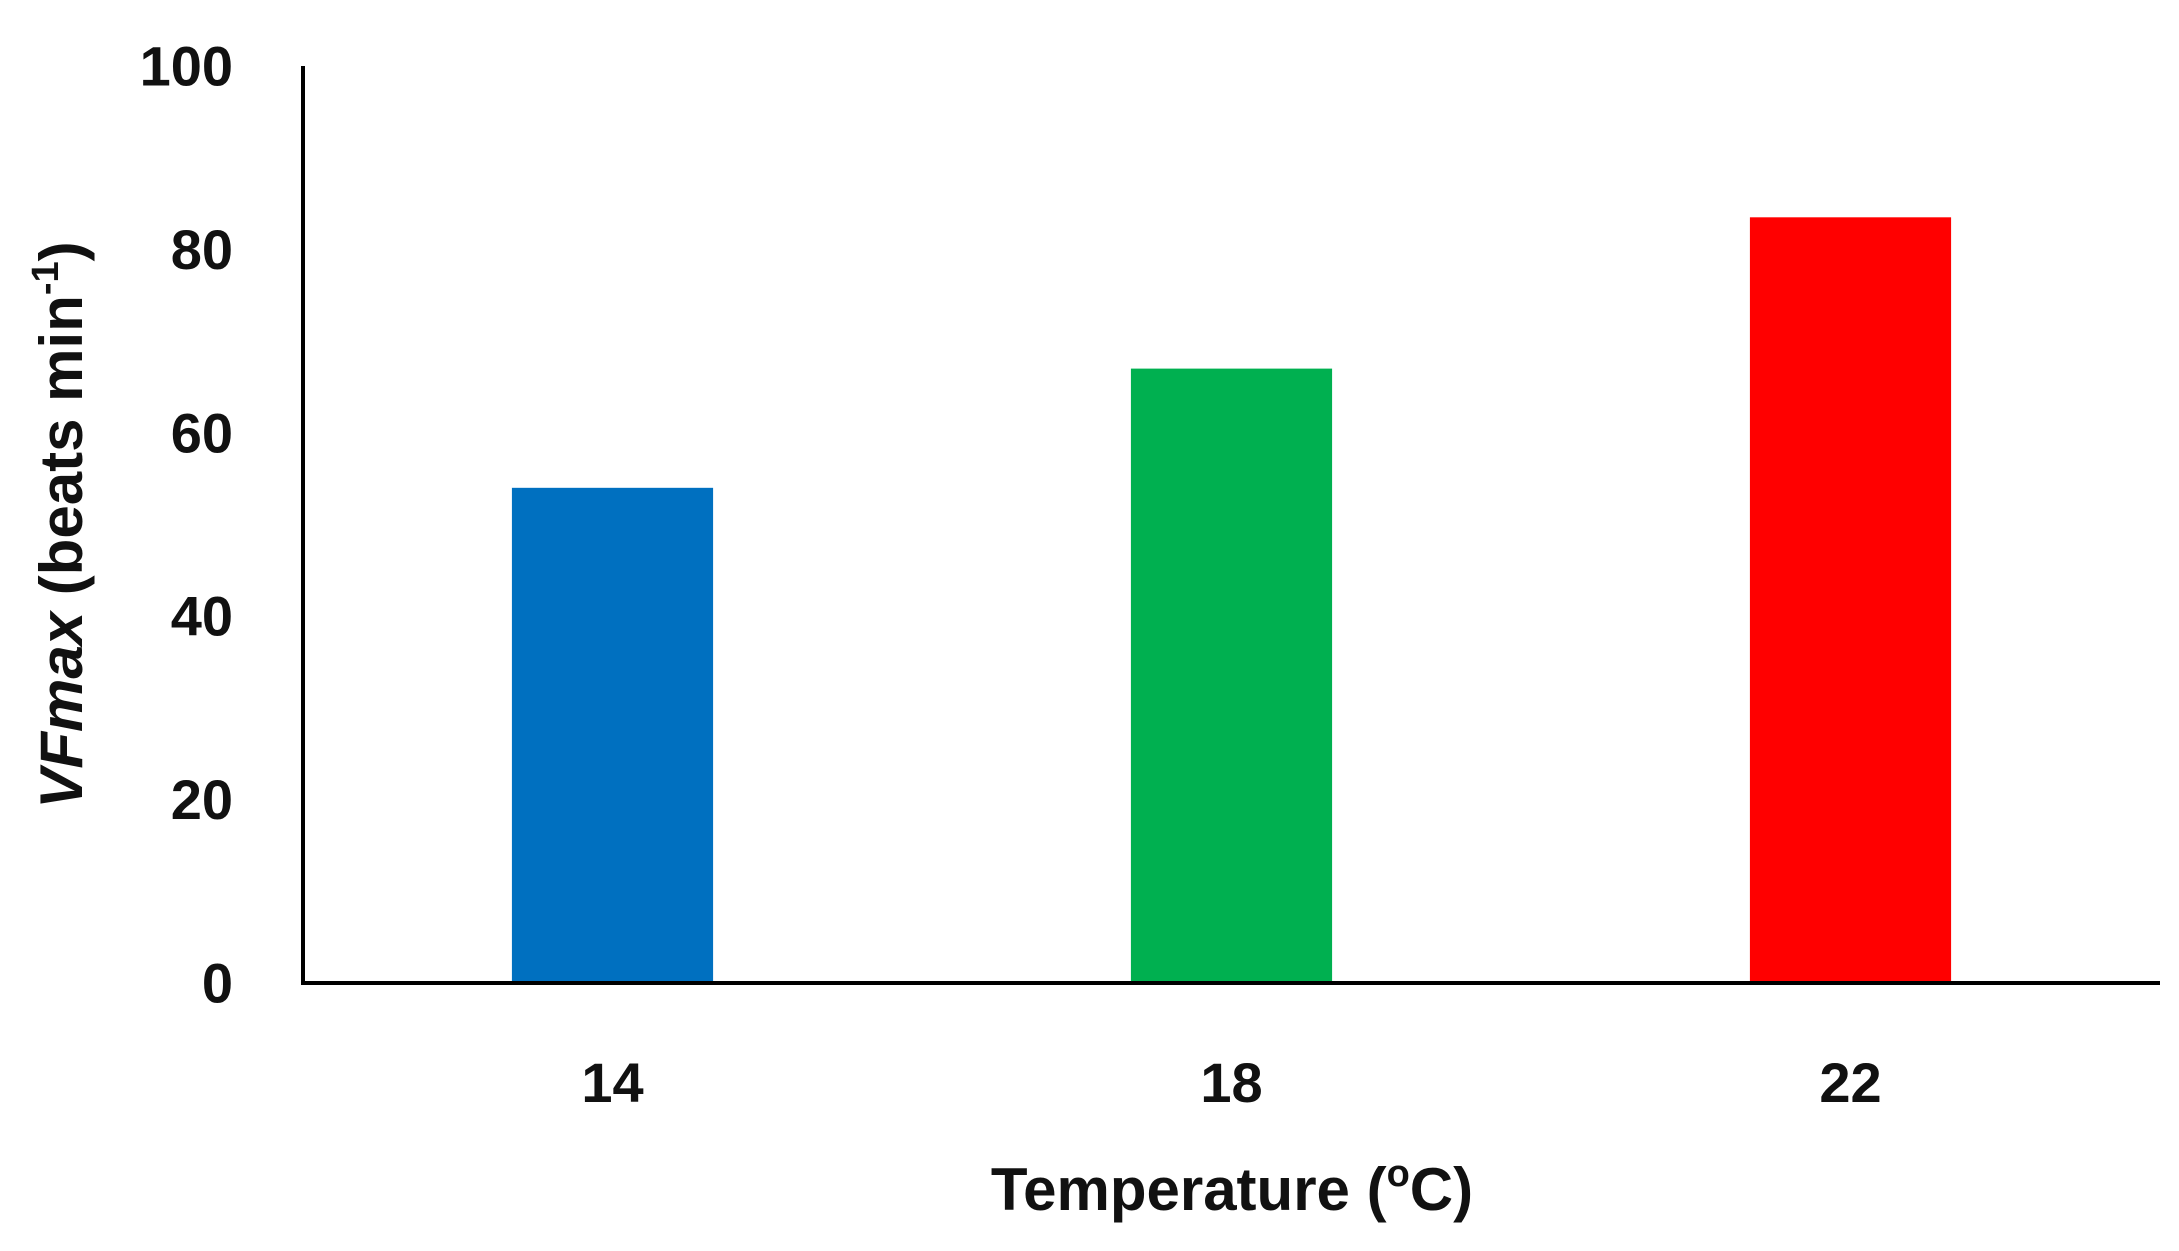 The height and width of the screenshot is (1251, 2179). What do you see at coordinates (186, 66) in the screenshot?
I see `y-tick-label: 100` at bounding box center [186, 66].